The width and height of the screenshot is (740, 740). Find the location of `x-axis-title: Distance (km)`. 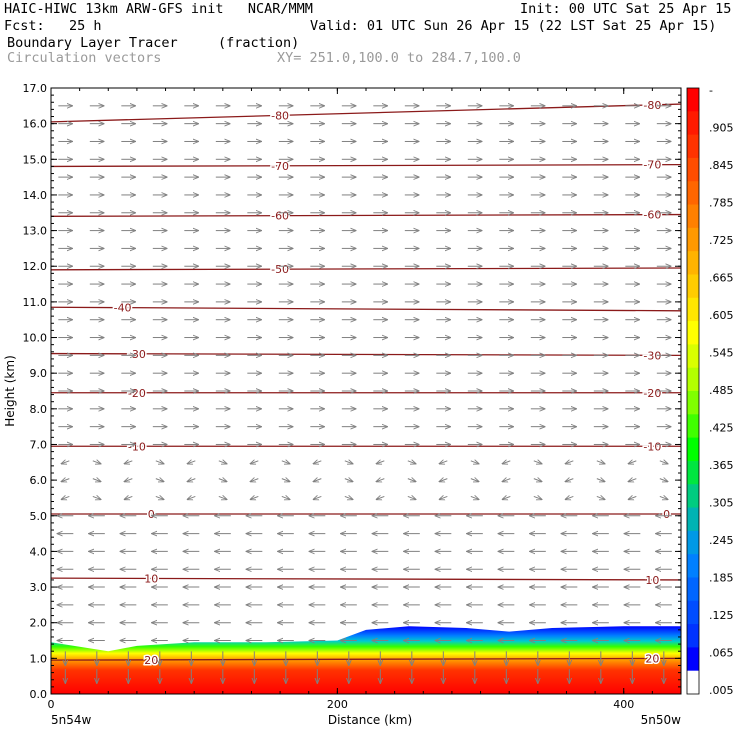

x-axis-title: Distance (km) is located at coordinates (370, 720).